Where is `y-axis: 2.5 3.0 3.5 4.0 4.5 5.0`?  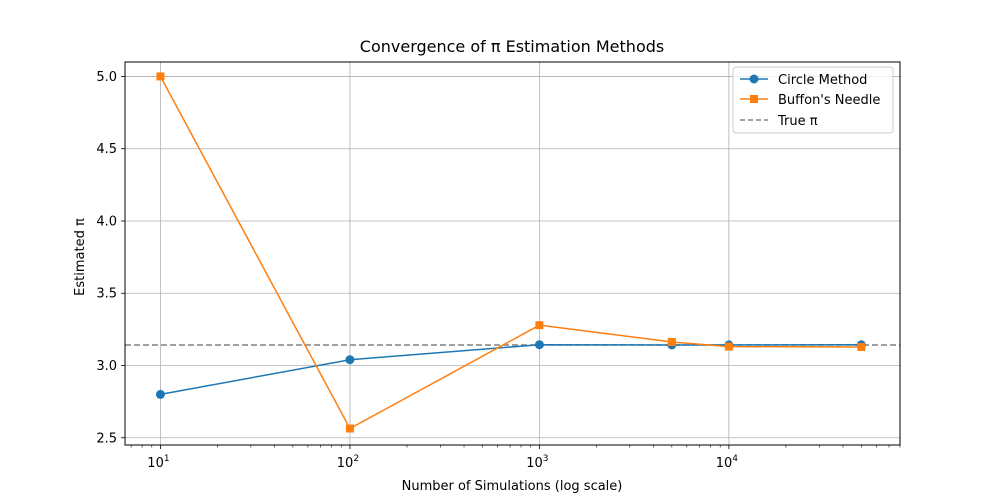
y-axis: 2.5 3.0 3.5 4.0 4.5 5.0 is located at coordinates (110, 258).